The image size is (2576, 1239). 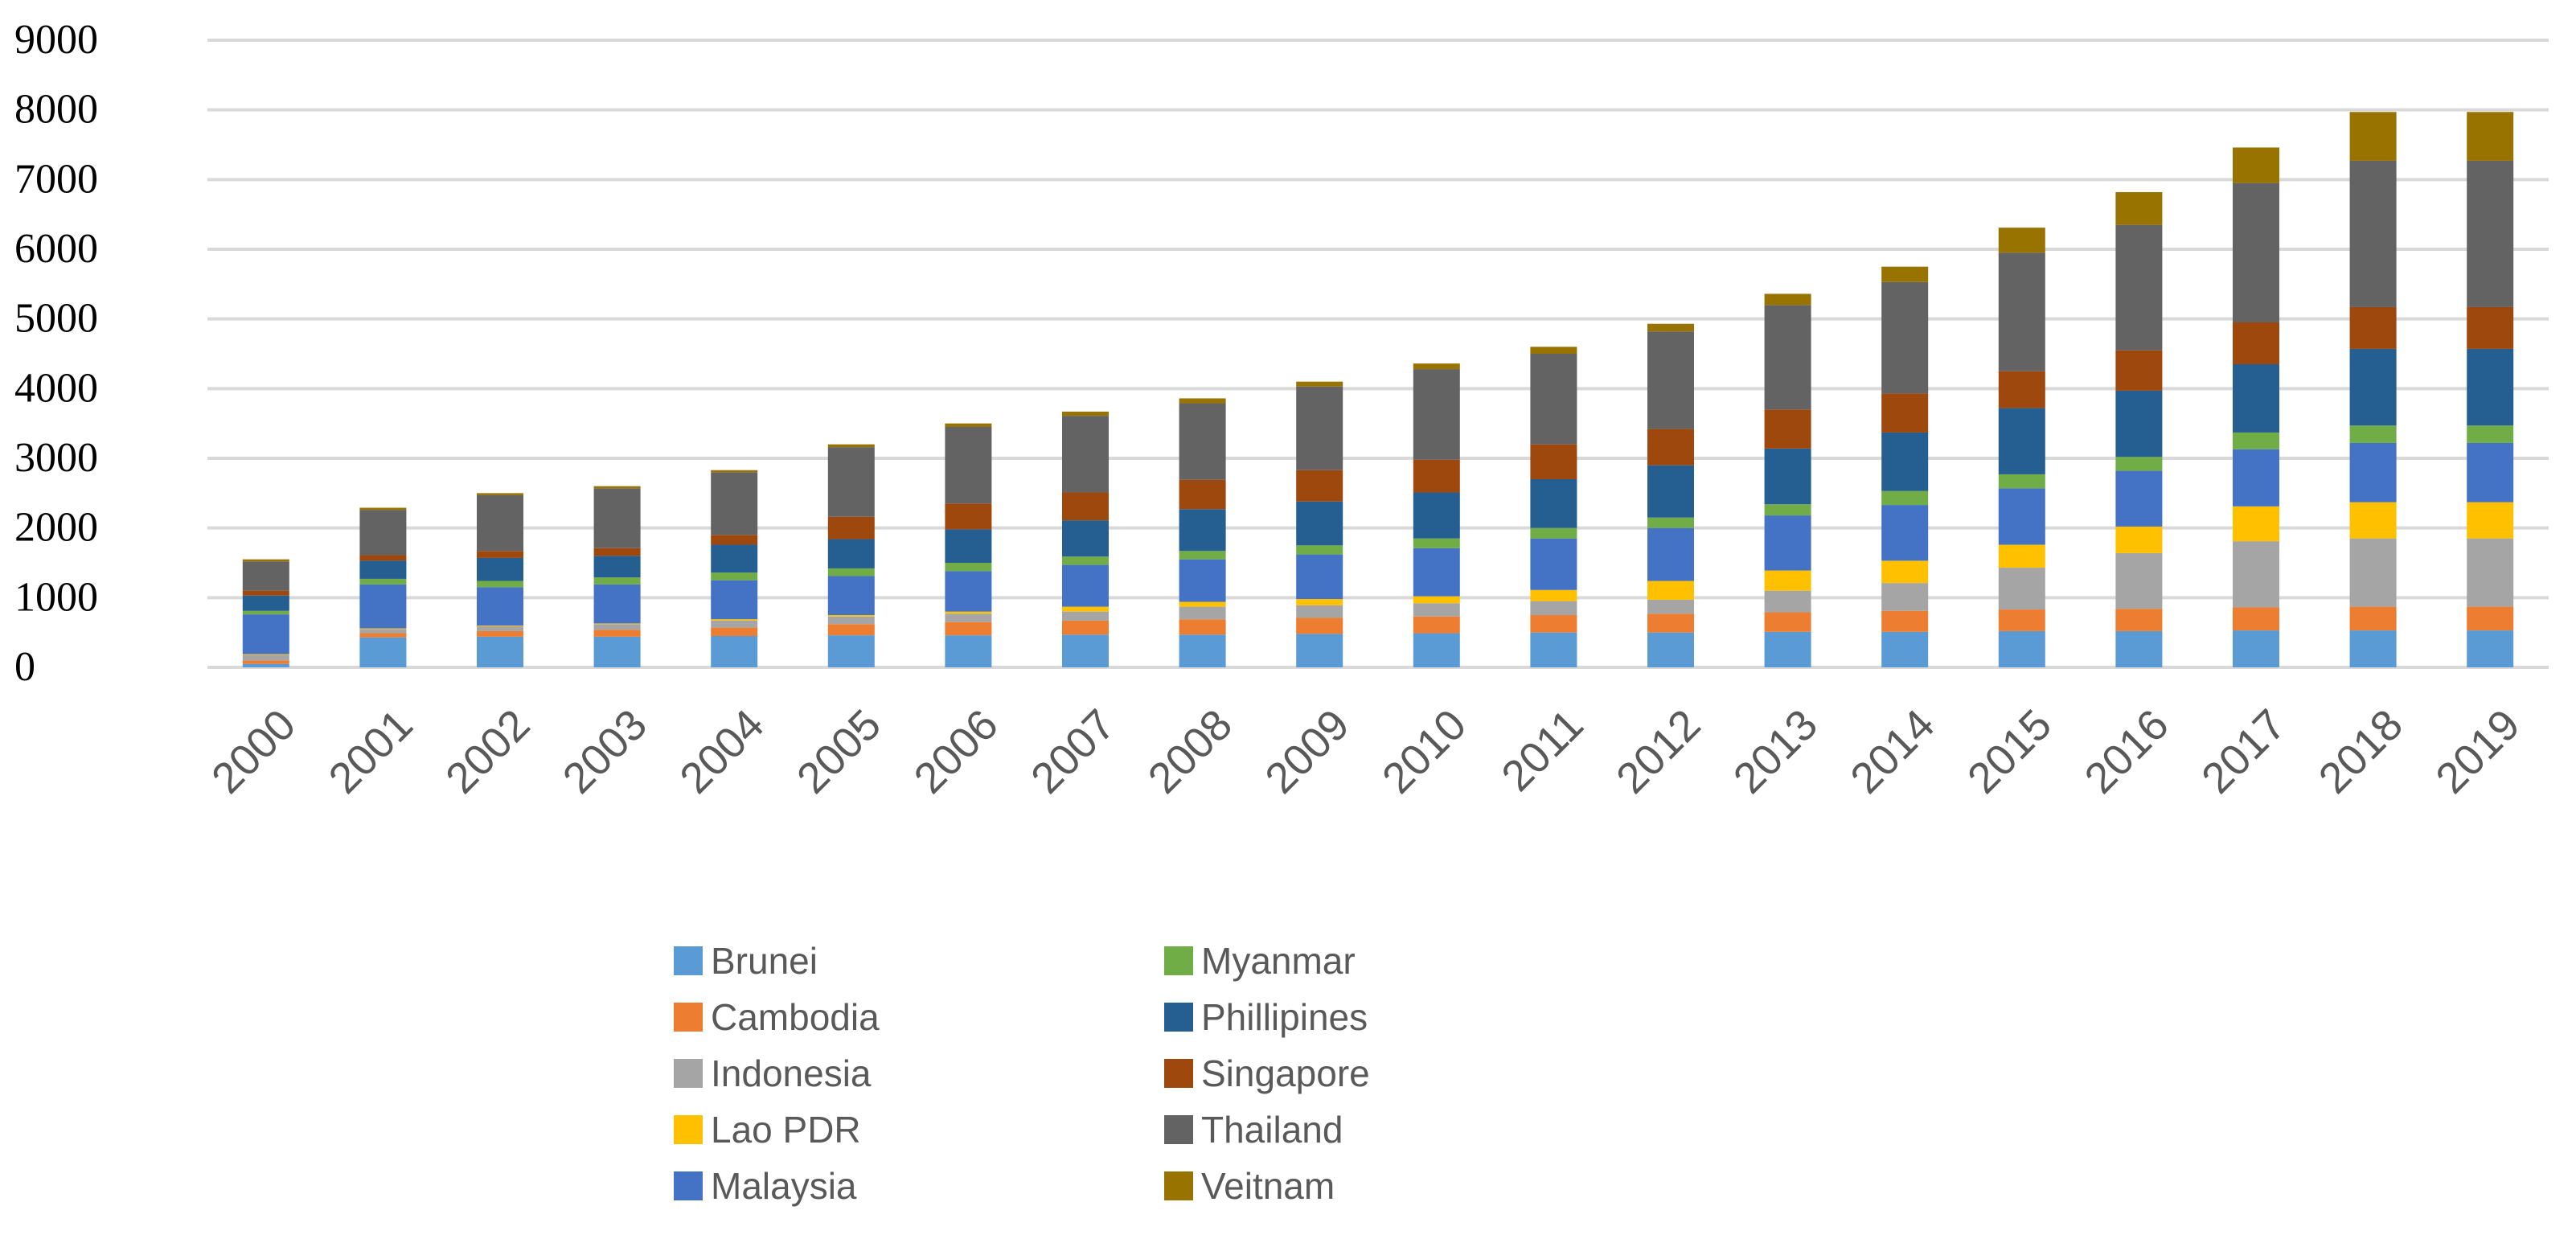 What do you see at coordinates (1202, 613) in the screenshot?
I see `bar-segment-indonesia-2008` at bounding box center [1202, 613].